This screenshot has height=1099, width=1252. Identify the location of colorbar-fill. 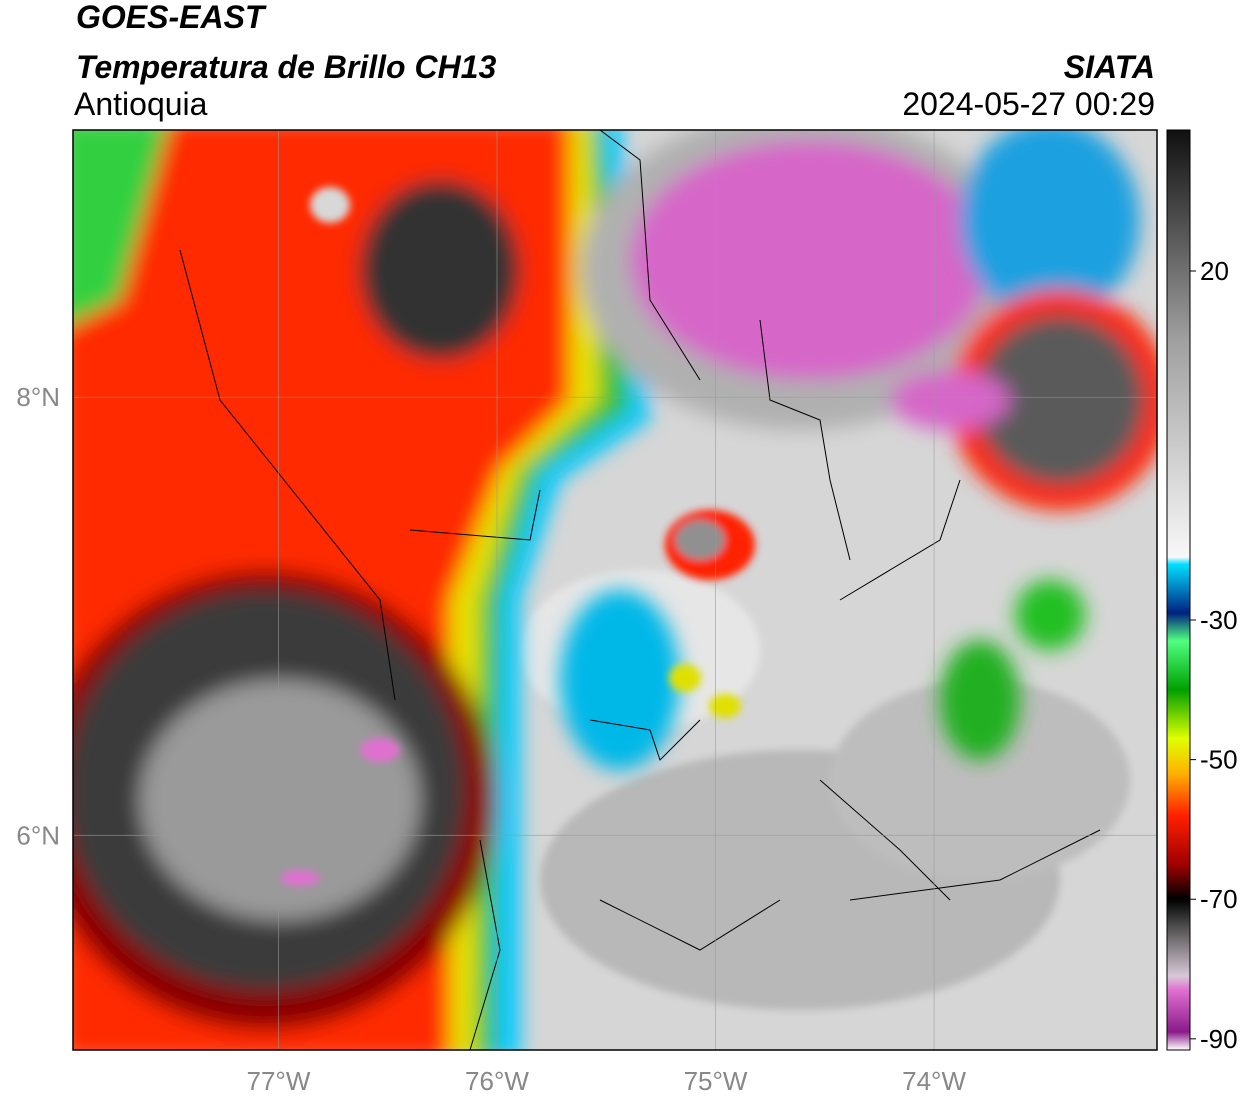
(1178, 590).